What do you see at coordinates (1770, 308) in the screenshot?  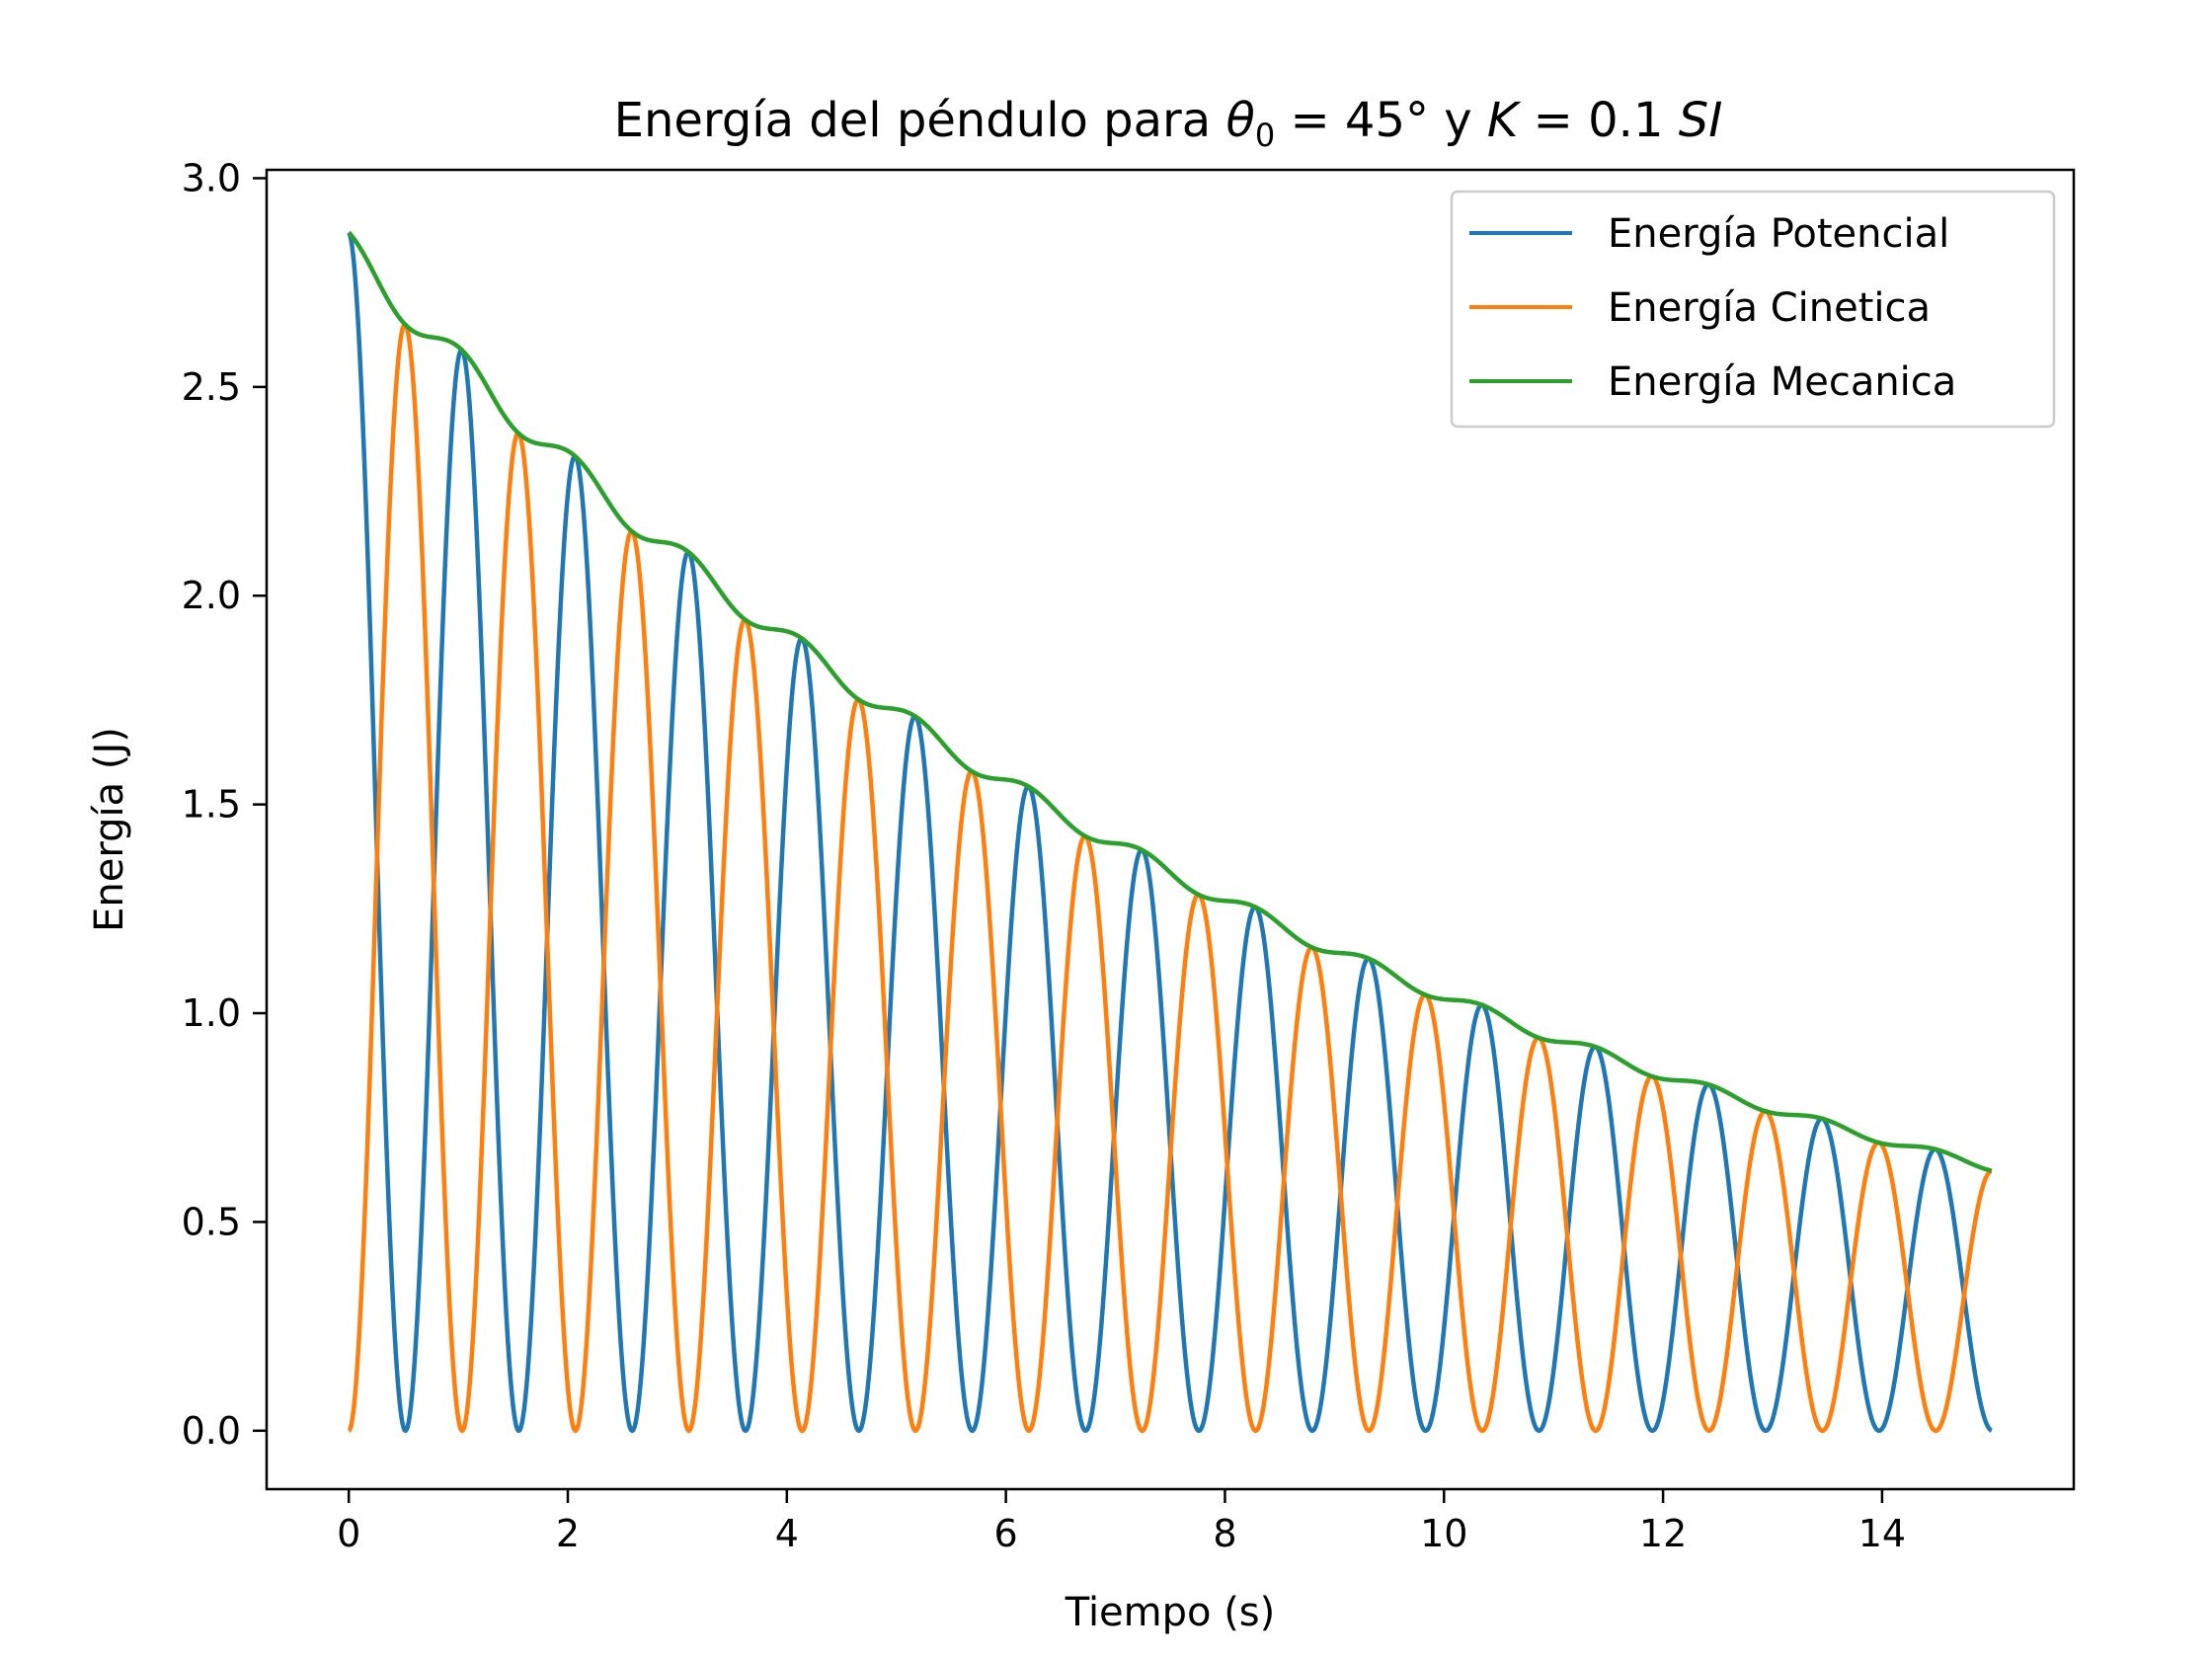 I see `legend-label-cinetica: Energía Cinetica` at bounding box center [1770, 308].